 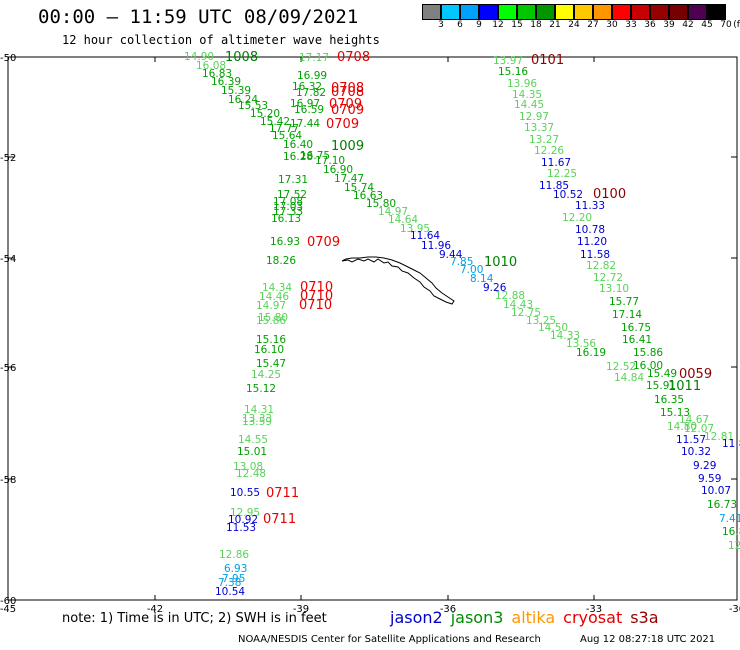 I want to click on wave-height-value: 15.20, so click(x=265, y=114).